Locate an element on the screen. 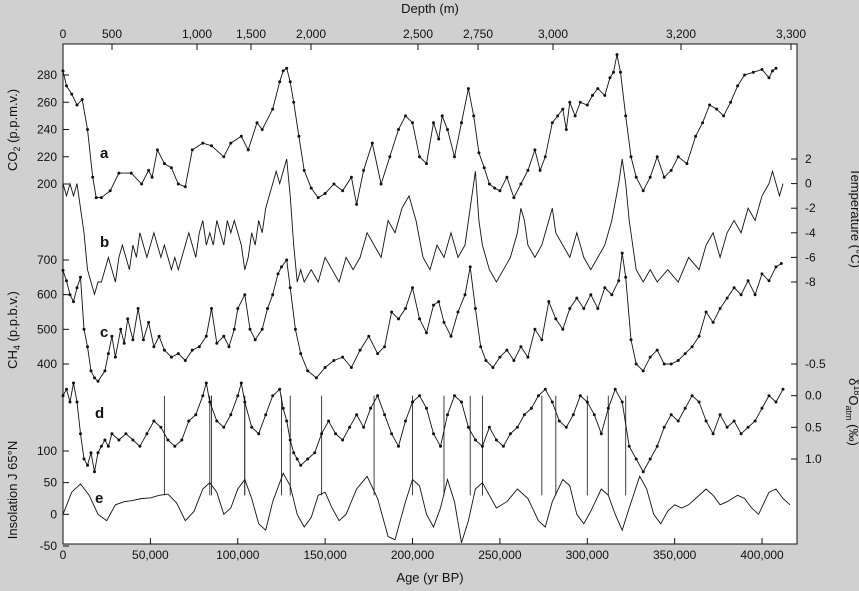 This screenshot has height=591, width=859. ins-tick-label: -50 is located at coordinates (49, 546).